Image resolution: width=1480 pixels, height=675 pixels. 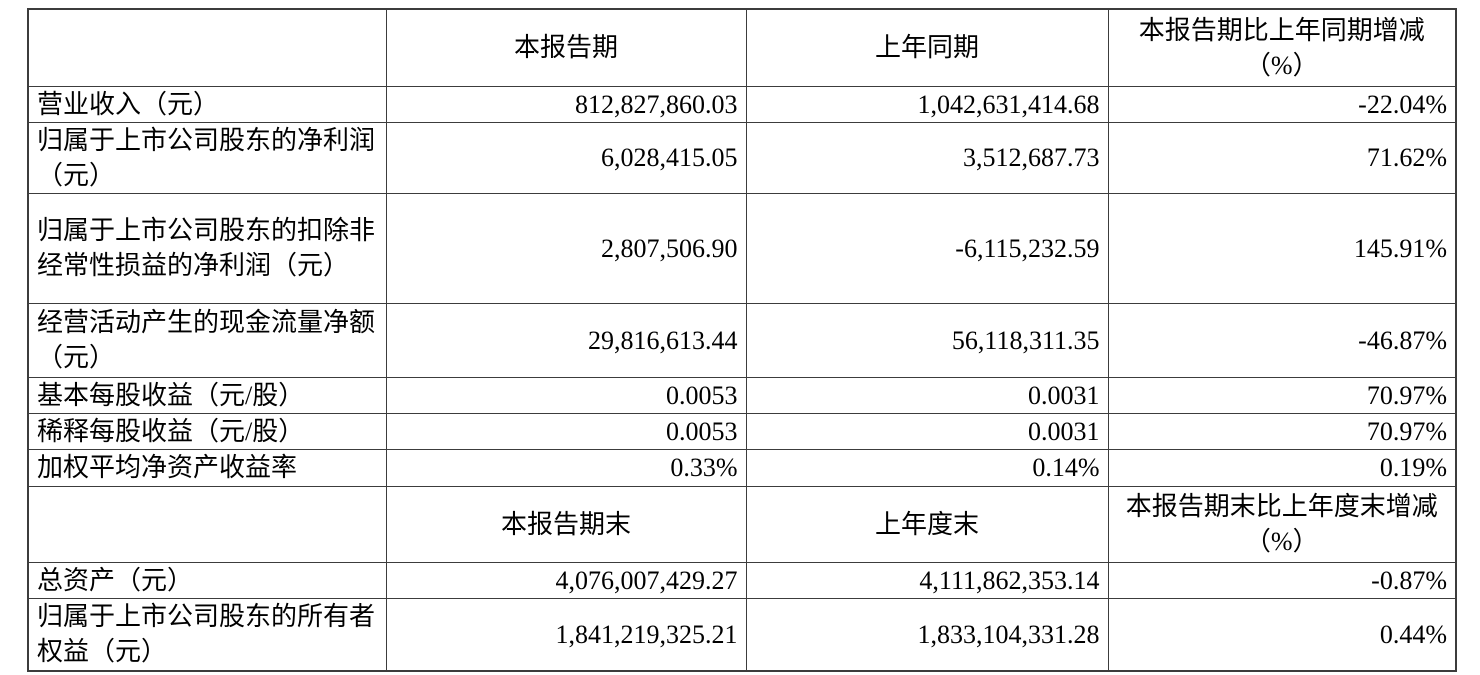 I want to click on current-value: 6,028,415.05, so click(x=566, y=157).